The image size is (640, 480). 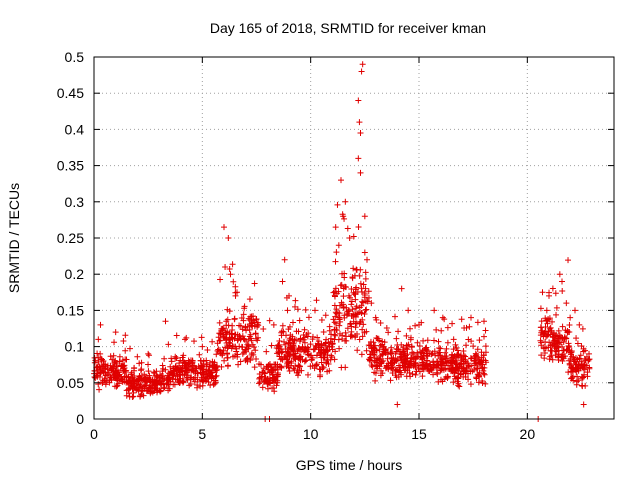 What do you see at coordinates (528, 434) in the screenshot?
I see `x-tick-label: 20` at bounding box center [528, 434].